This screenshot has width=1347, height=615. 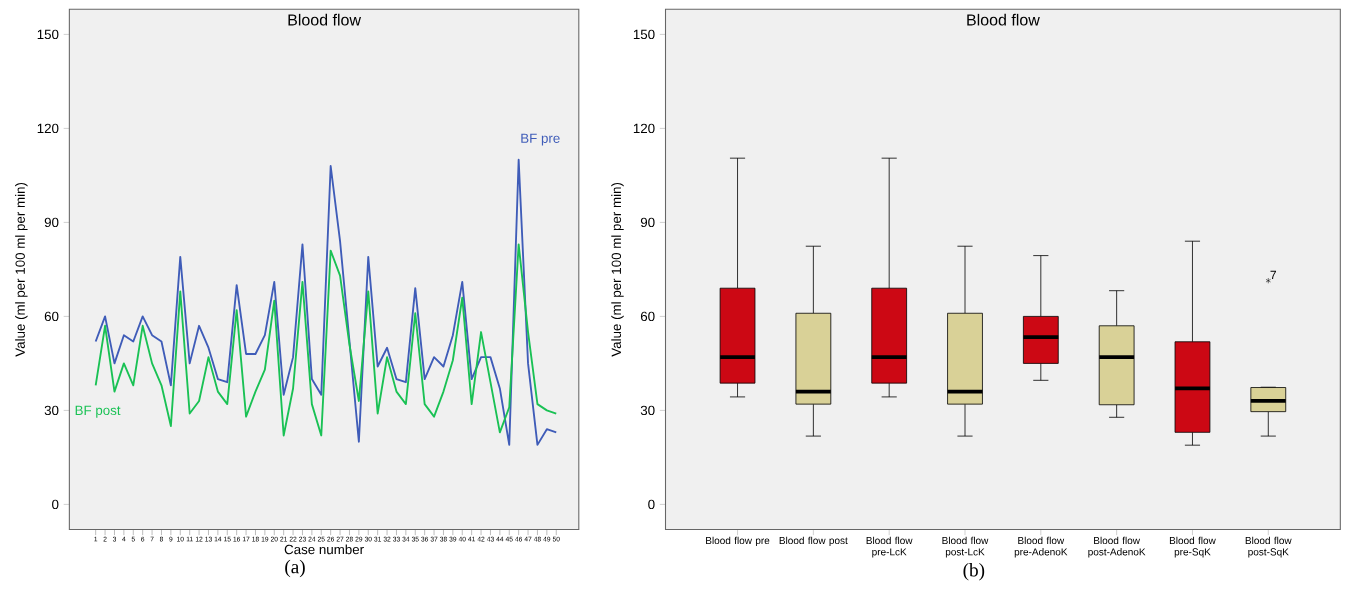 I want to click on x-tick-label: Blood flow pre-SqK, so click(x=1192, y=547).